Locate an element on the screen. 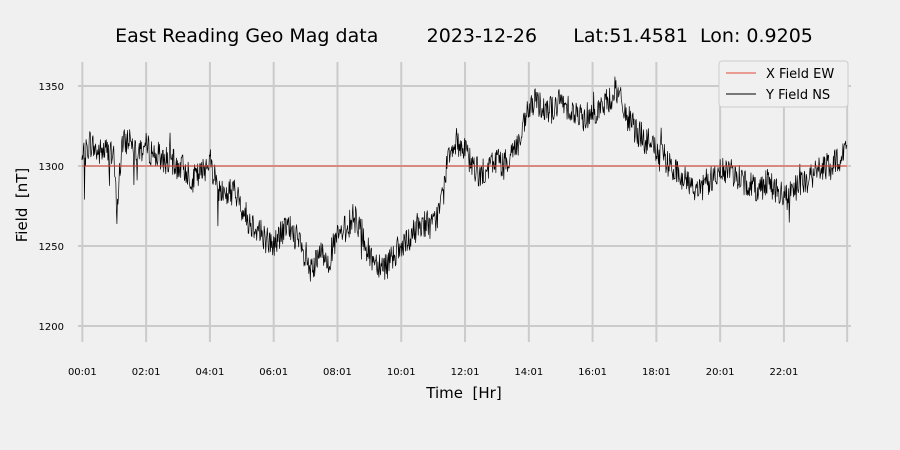 The image size is (900, 450). x-tick-label: 04:01 is located at coordinates (210, 372).